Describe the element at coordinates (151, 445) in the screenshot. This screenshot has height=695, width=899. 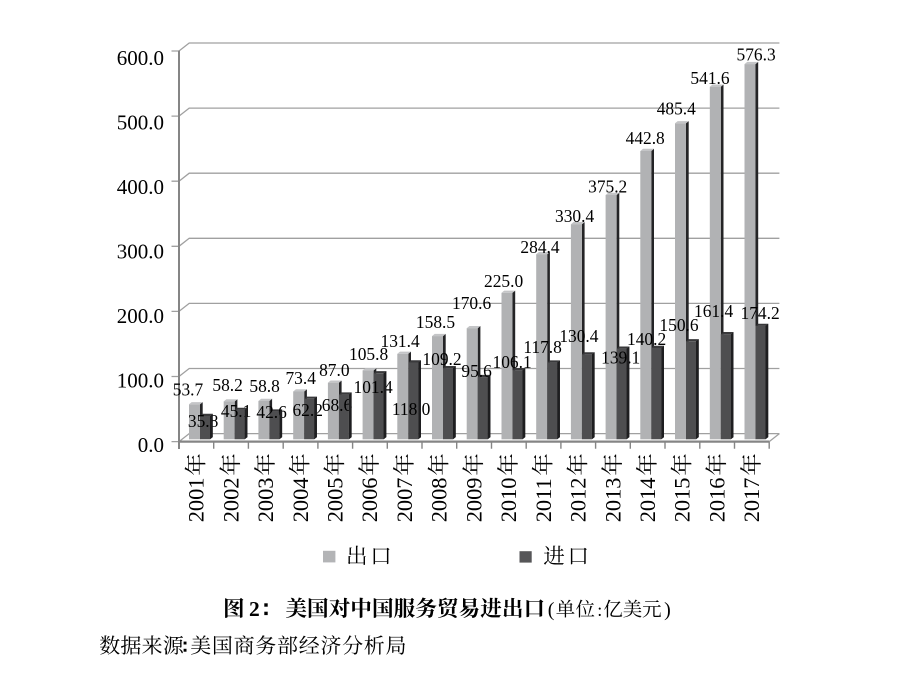
I see `svg-text: 0.0` at that location.